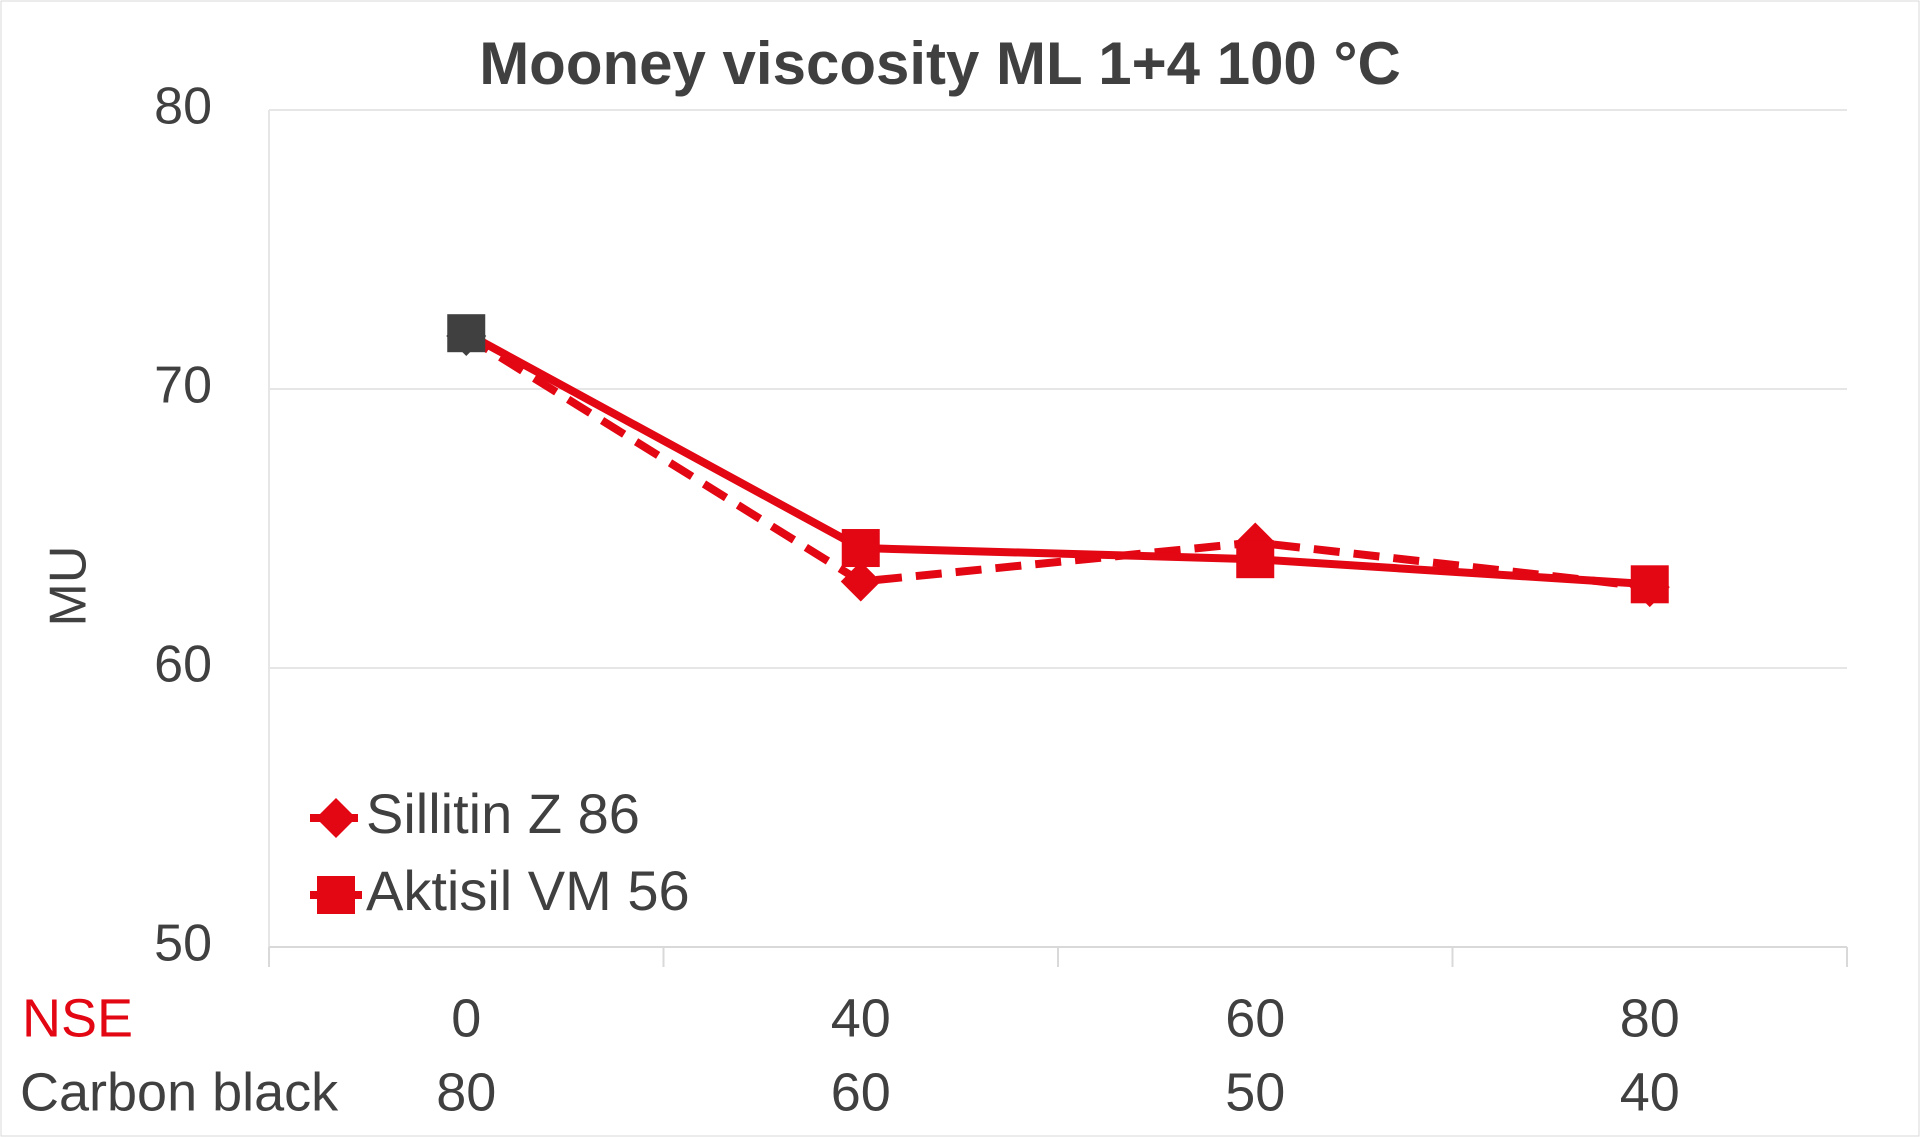 Image resolution: width=1920 pixels, height=1137 pixels. Describe the element at coordinates (183, 944) in the screenshot. I see `y-tick-label: 50` at that location.